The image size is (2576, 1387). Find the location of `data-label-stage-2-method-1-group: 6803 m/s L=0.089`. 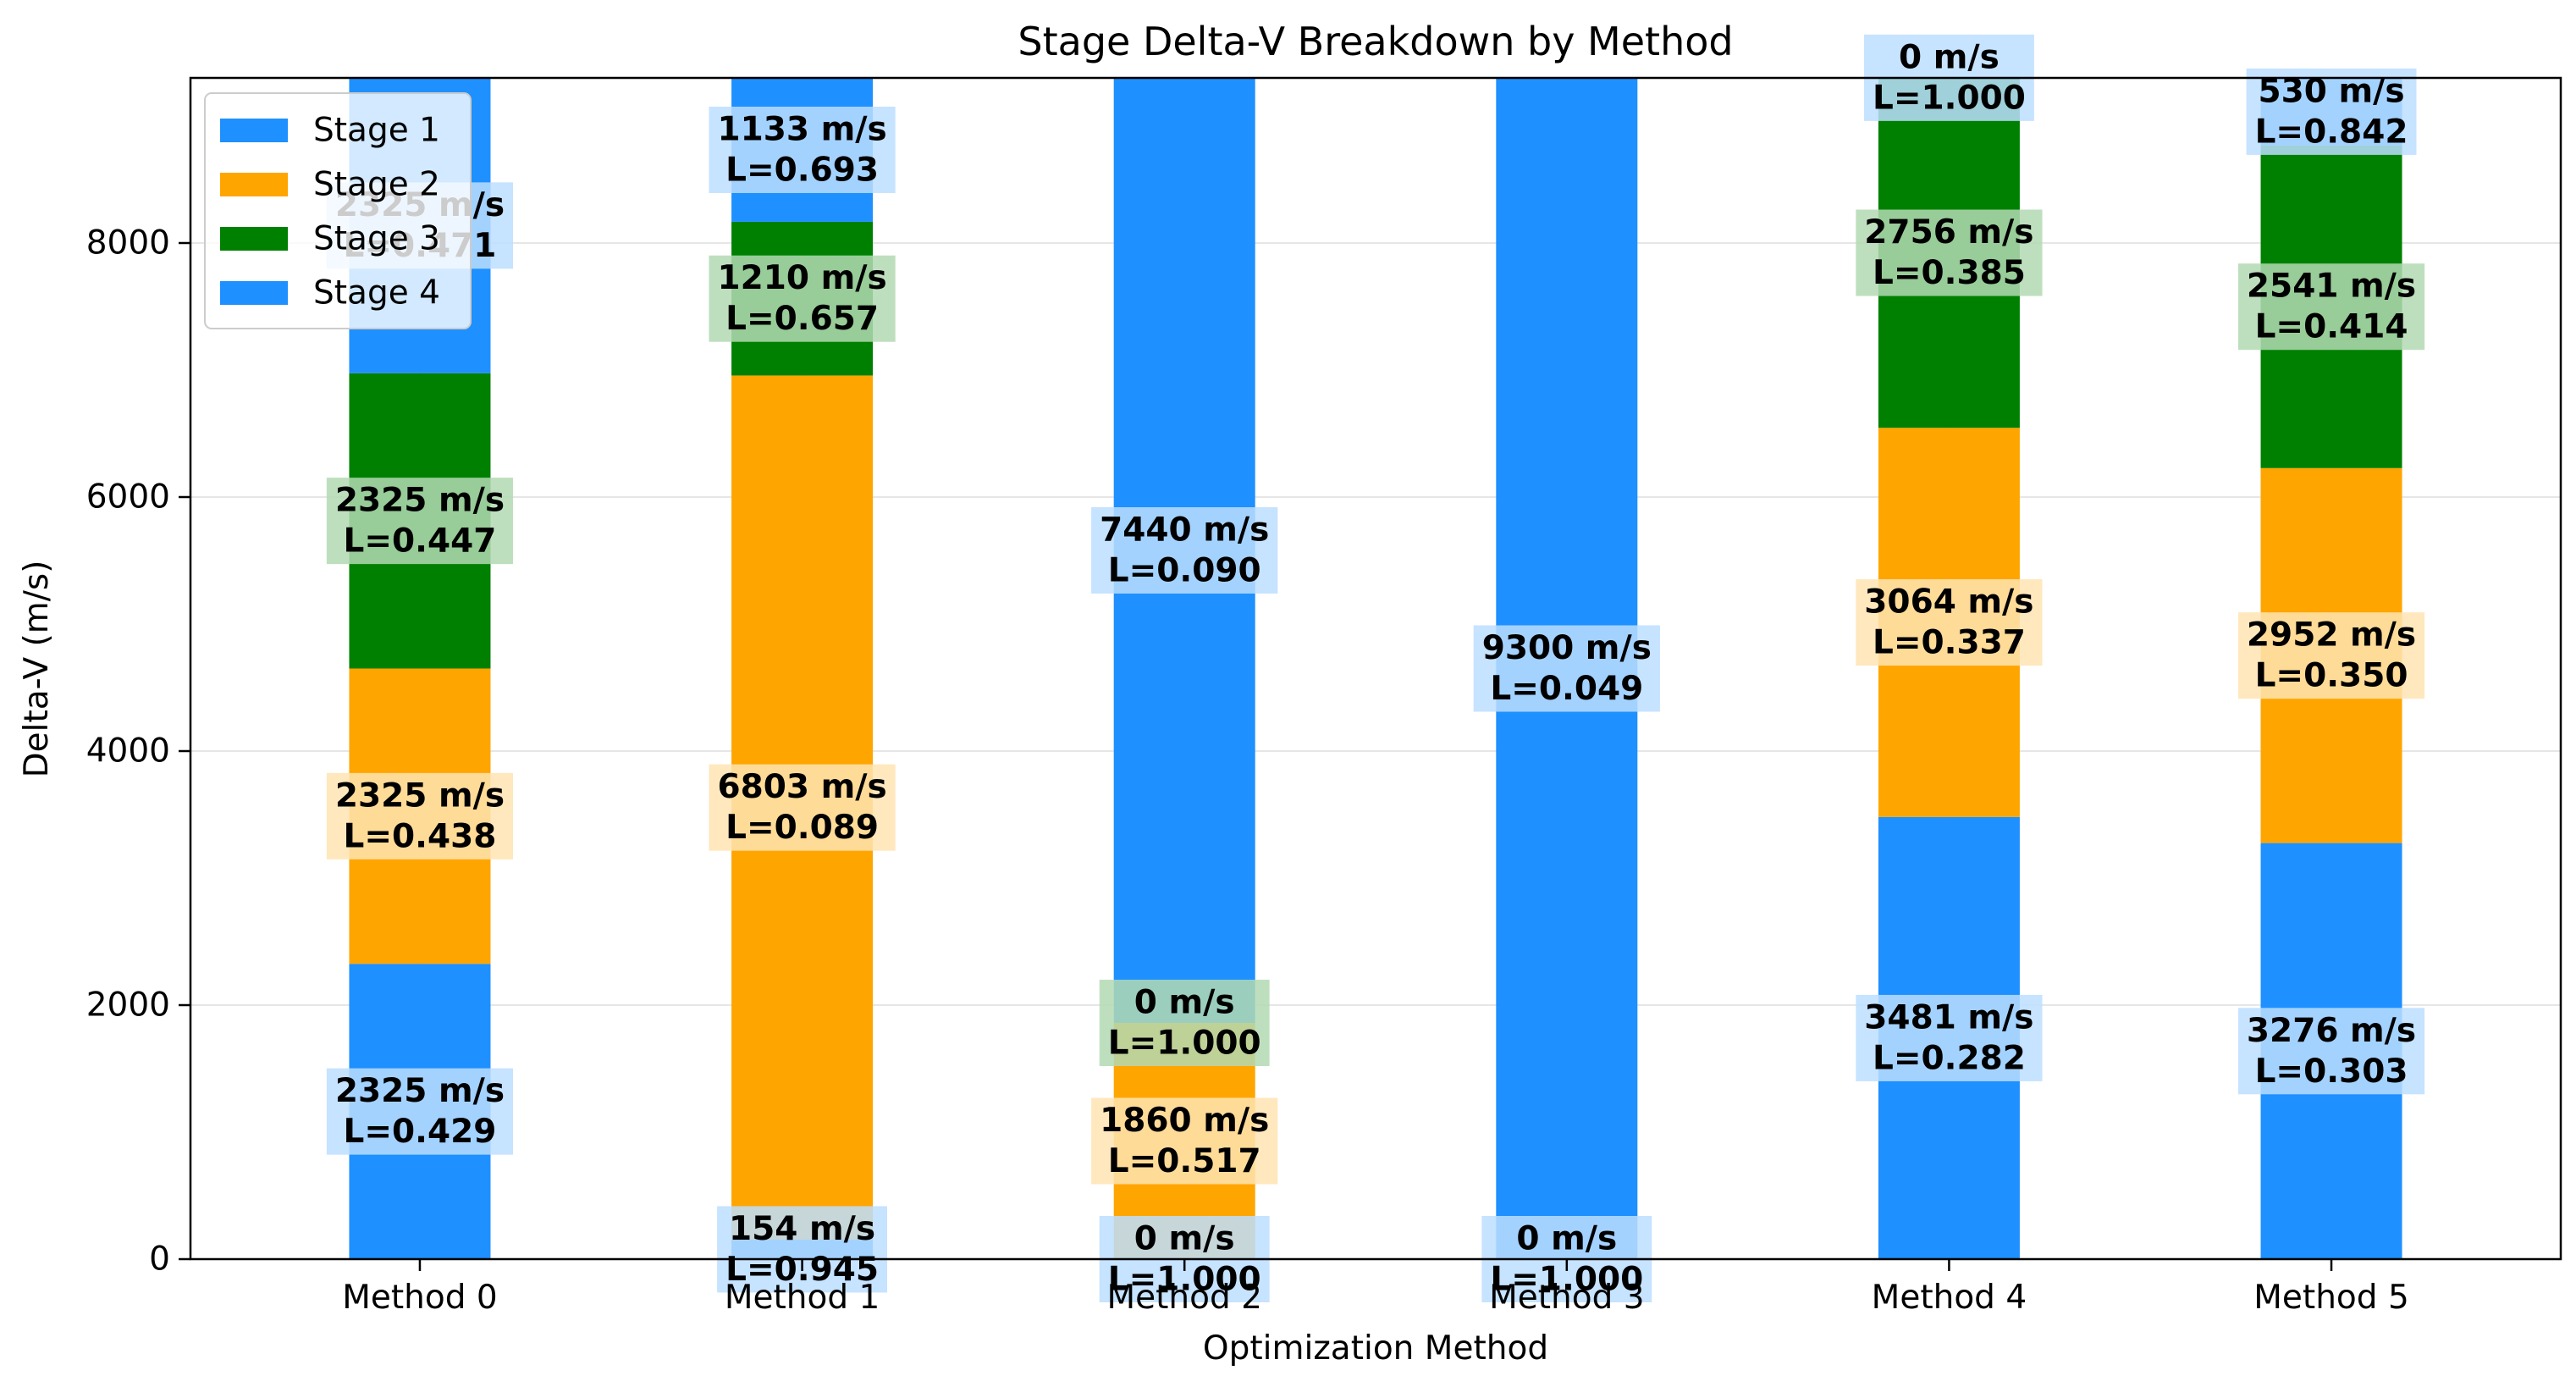

data-label-stage-2-method-1-group: 6803 m/s L=0.089 is located at coordinates (803, 807).